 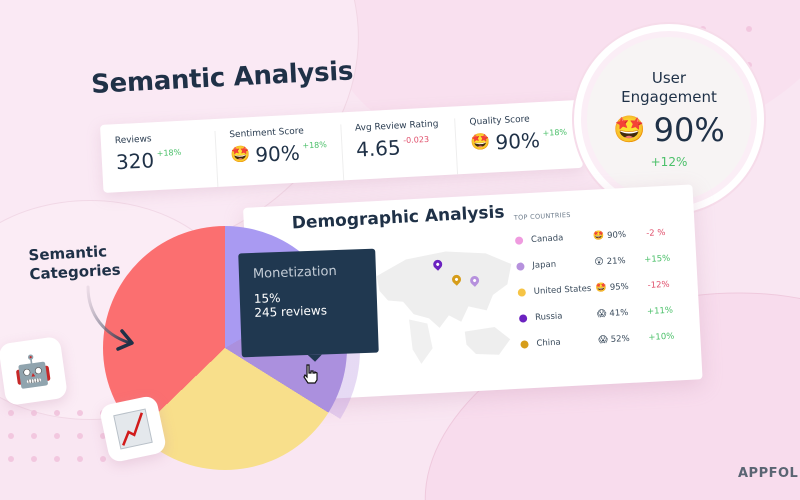 I want to click on semantic-categories-label: Semantic Categories, so click(x=74, y=263).